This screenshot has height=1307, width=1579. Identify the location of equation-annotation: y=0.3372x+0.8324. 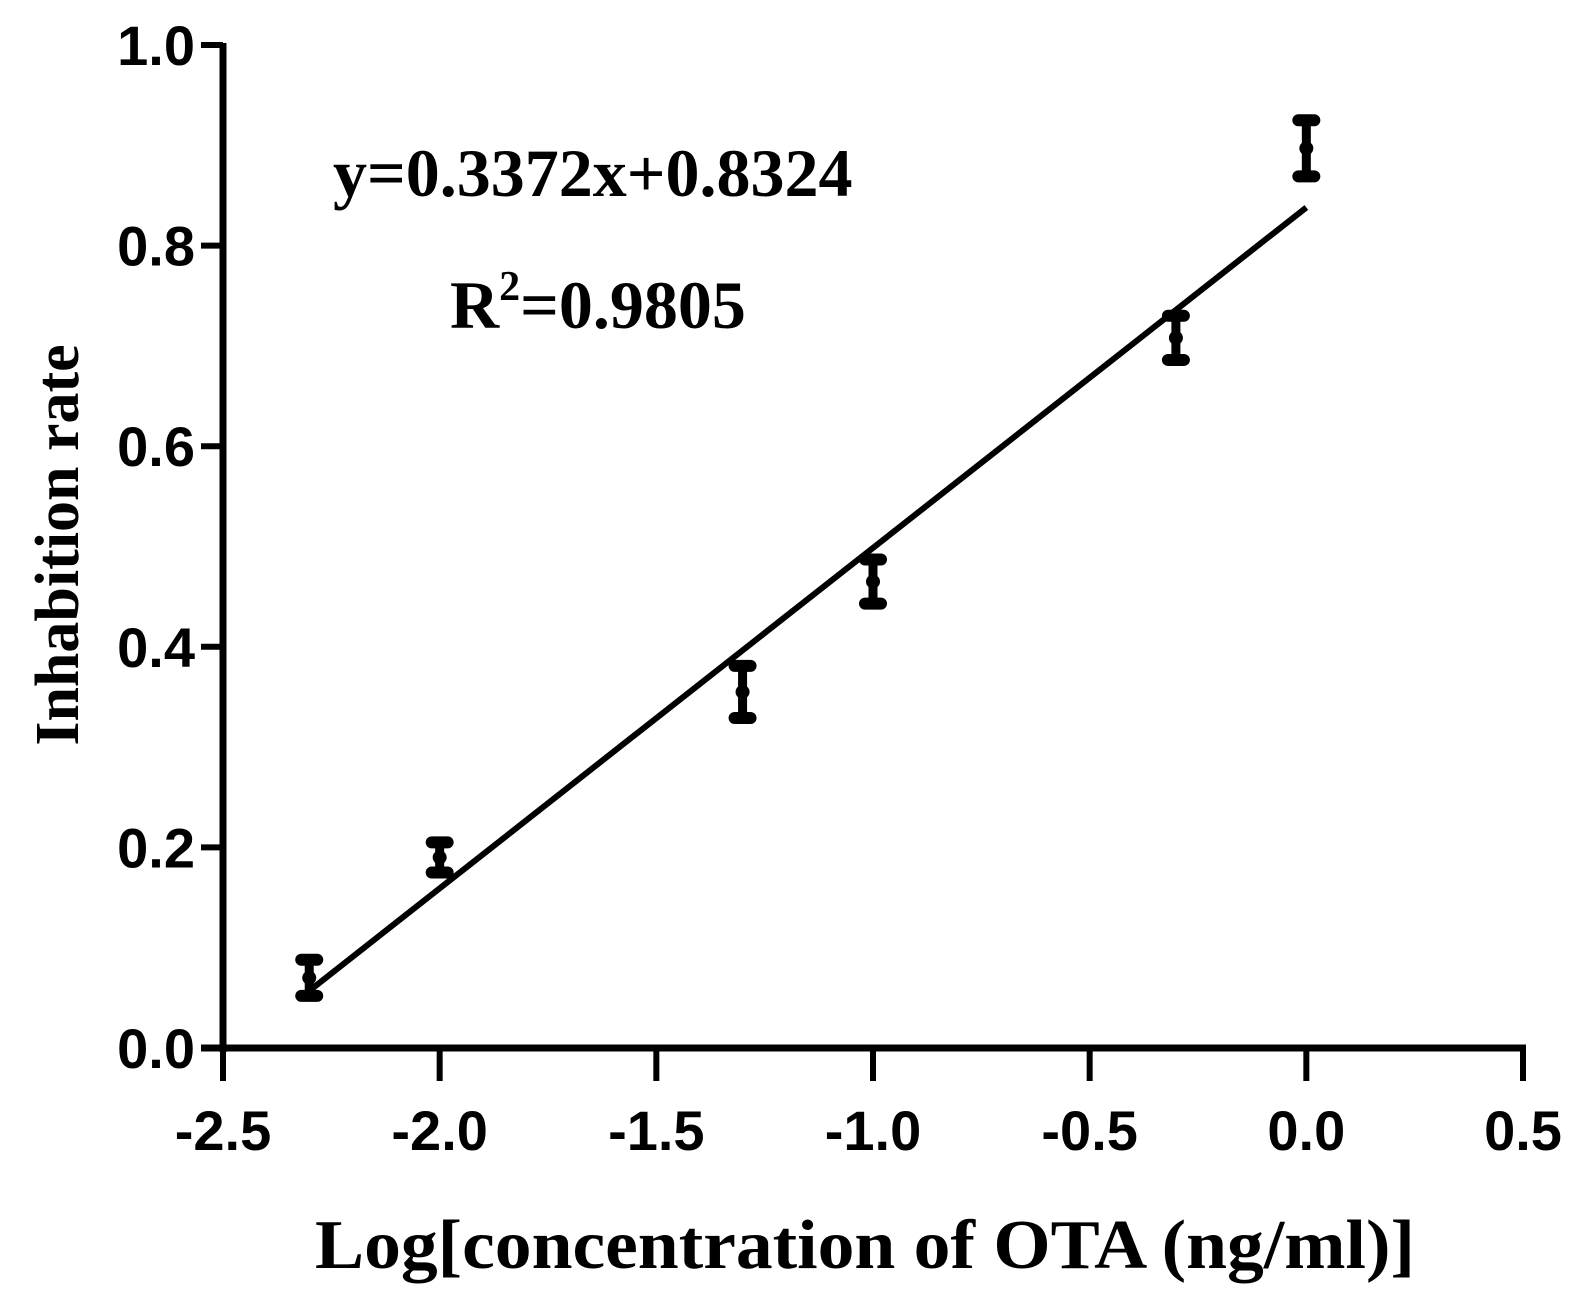
(593, 173).